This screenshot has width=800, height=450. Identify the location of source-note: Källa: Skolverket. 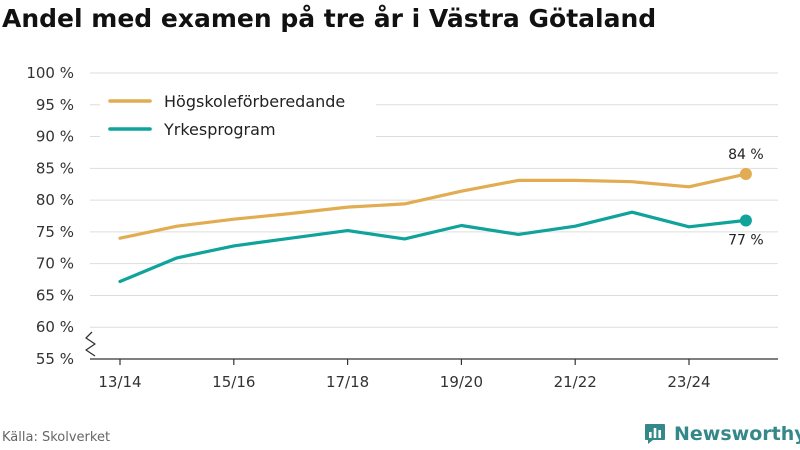
(56, 437).